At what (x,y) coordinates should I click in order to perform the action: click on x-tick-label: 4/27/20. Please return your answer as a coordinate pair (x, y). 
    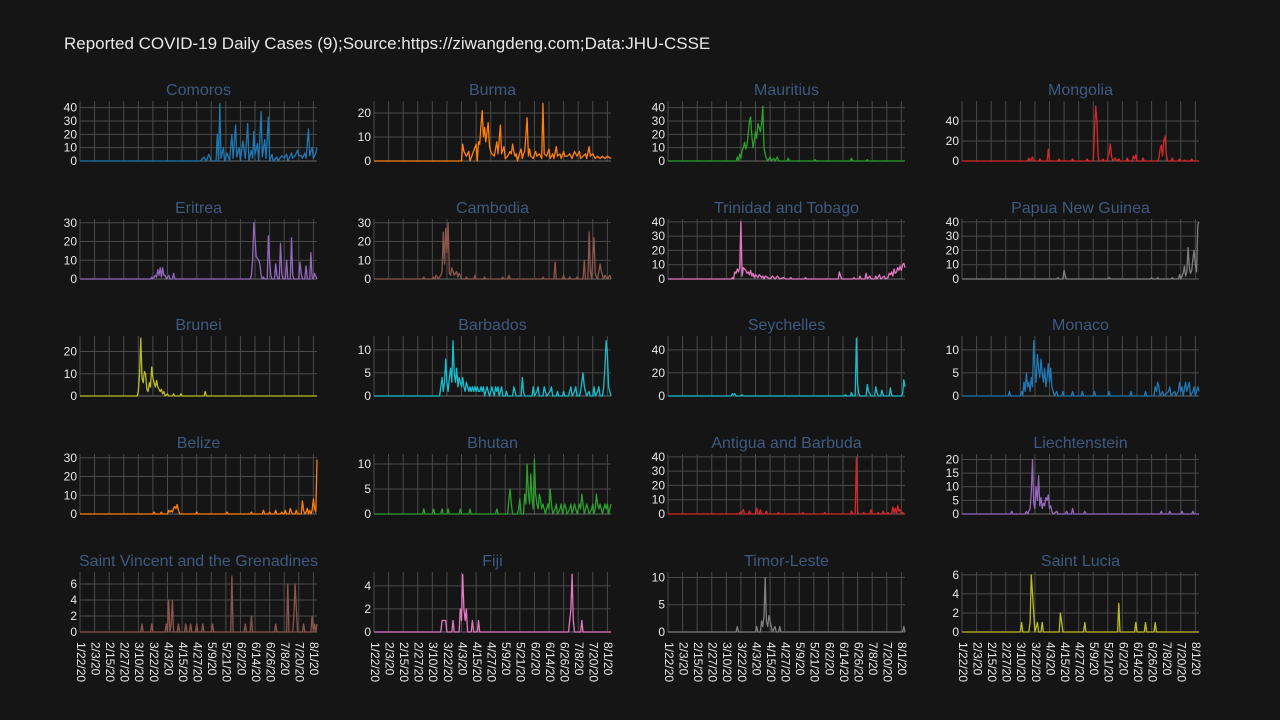
    Looking at the image, I should click on (492, 662).